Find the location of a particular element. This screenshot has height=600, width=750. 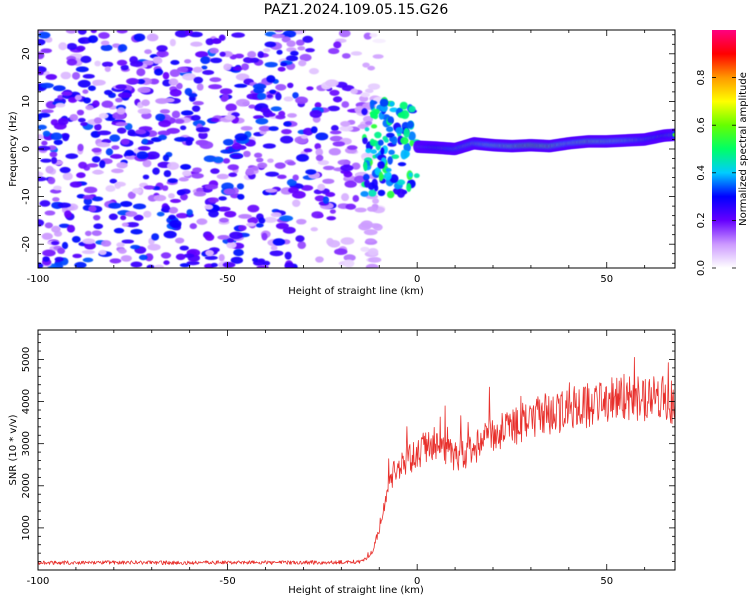

y-tick-label: 10 is located at coordinates (26, 101).